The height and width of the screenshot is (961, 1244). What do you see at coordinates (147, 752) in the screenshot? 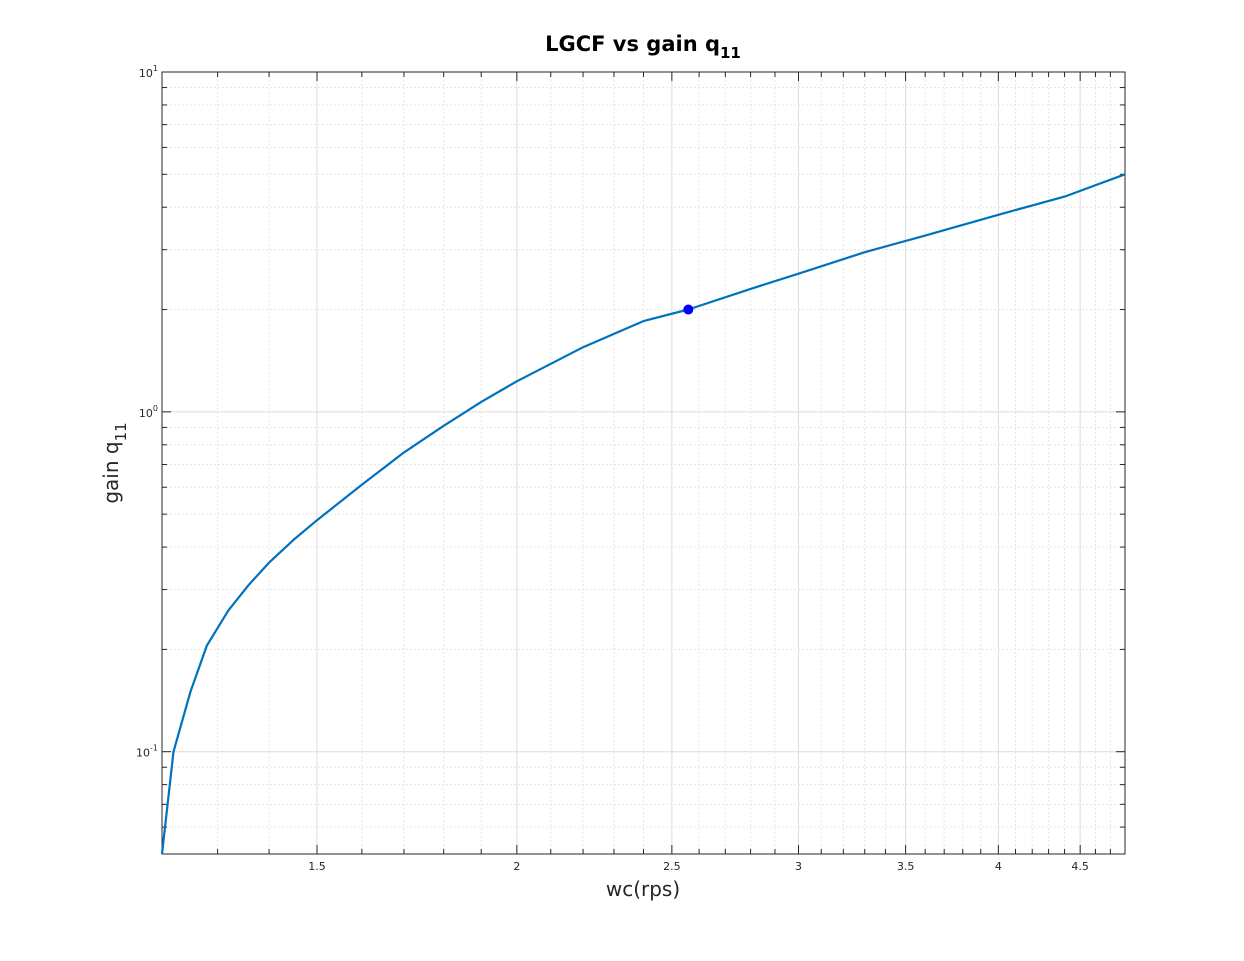
I see `y-tick-label: 10⁻¹` at bounding box center [147, 752].